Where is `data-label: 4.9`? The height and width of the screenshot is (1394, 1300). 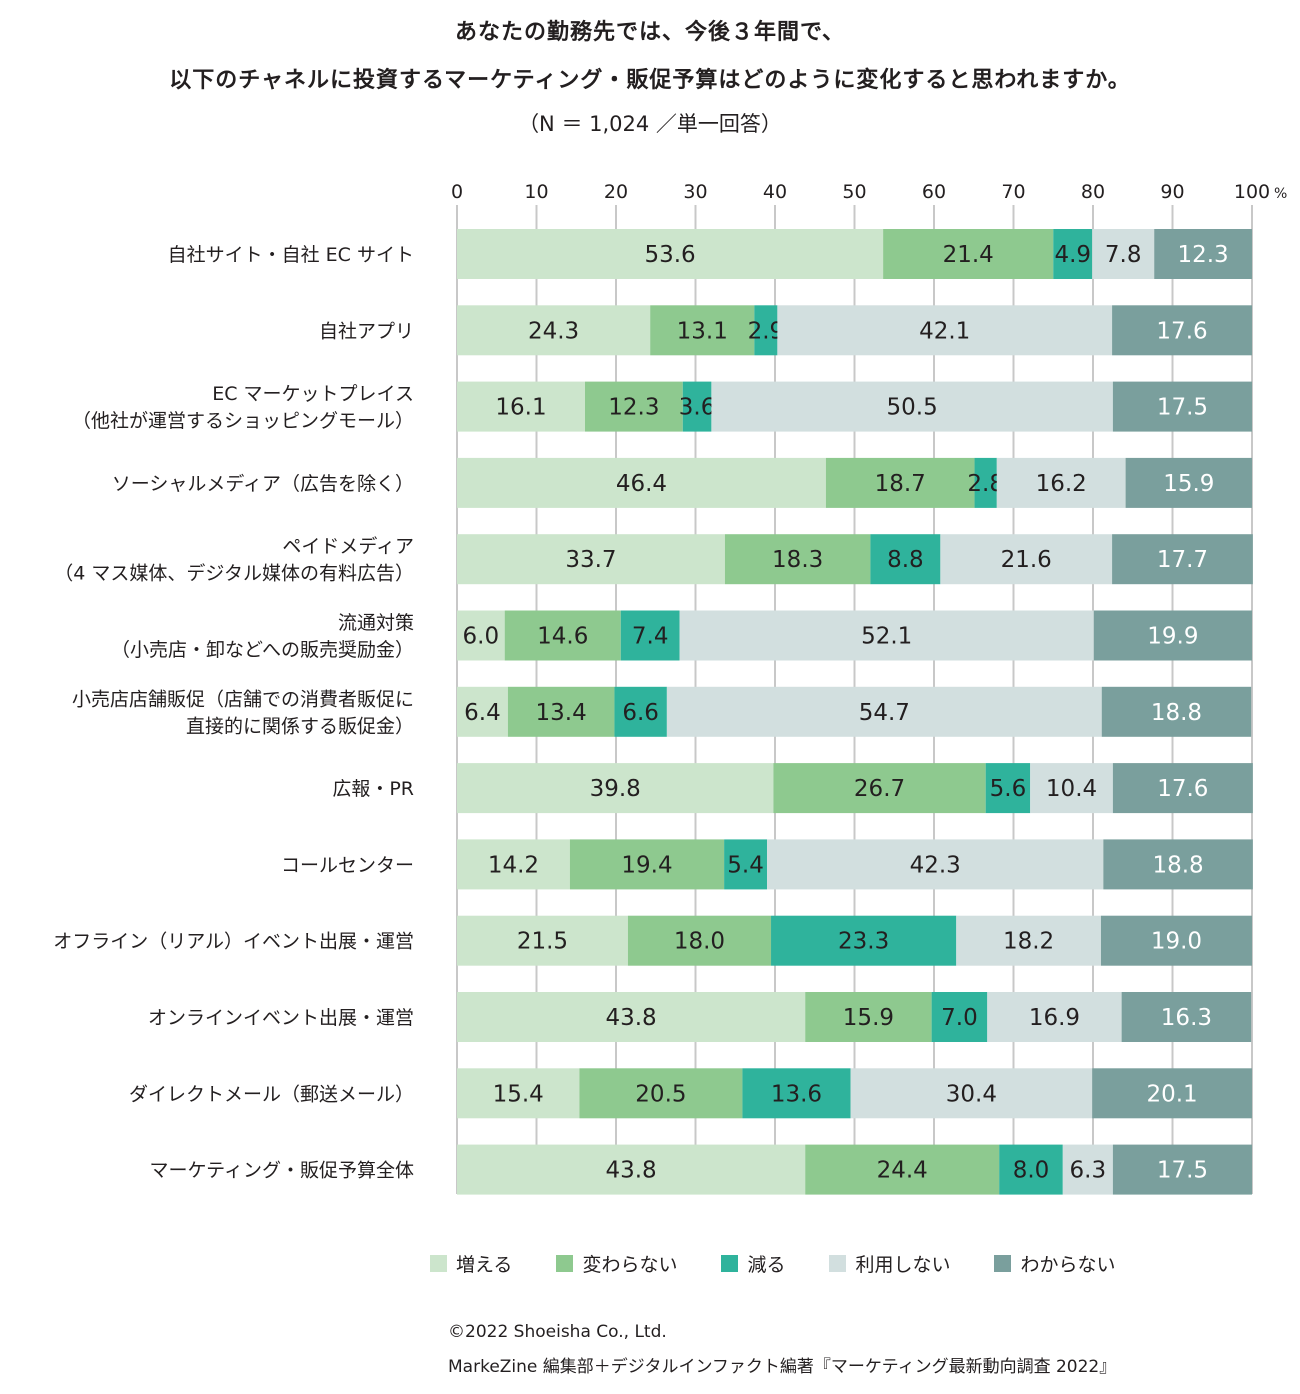
data-label: 4.9 is located at coordinates (1072, 255).